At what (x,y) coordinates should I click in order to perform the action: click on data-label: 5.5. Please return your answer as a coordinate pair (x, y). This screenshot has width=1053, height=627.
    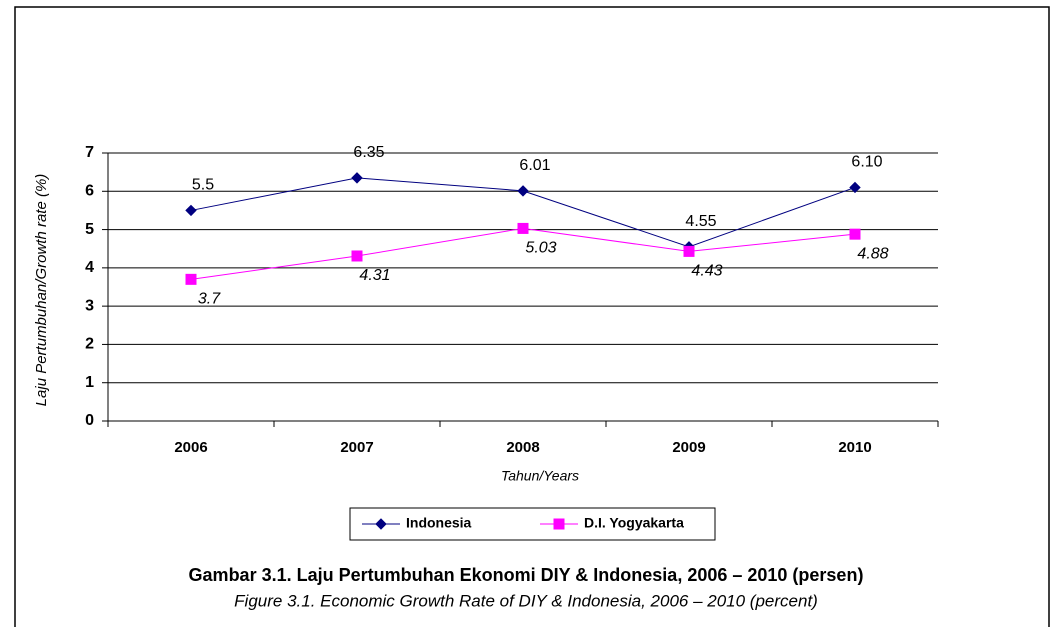
    Looking at the image, I should click on (203, 185).